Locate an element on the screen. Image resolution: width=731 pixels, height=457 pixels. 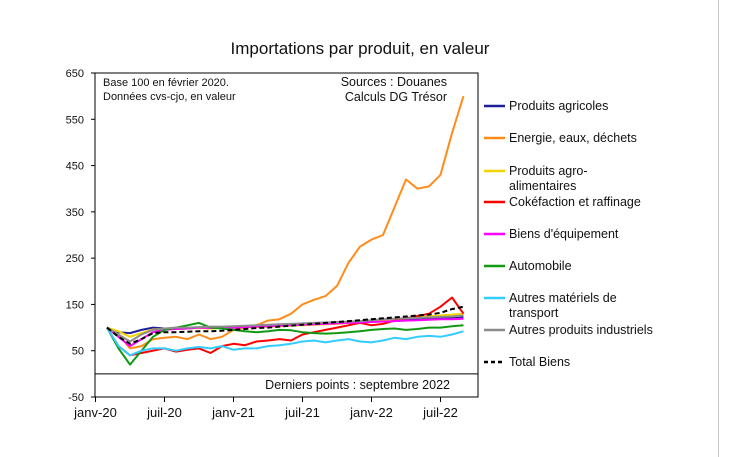
y-tick-label: 450 is located at coordinates (75, 167).